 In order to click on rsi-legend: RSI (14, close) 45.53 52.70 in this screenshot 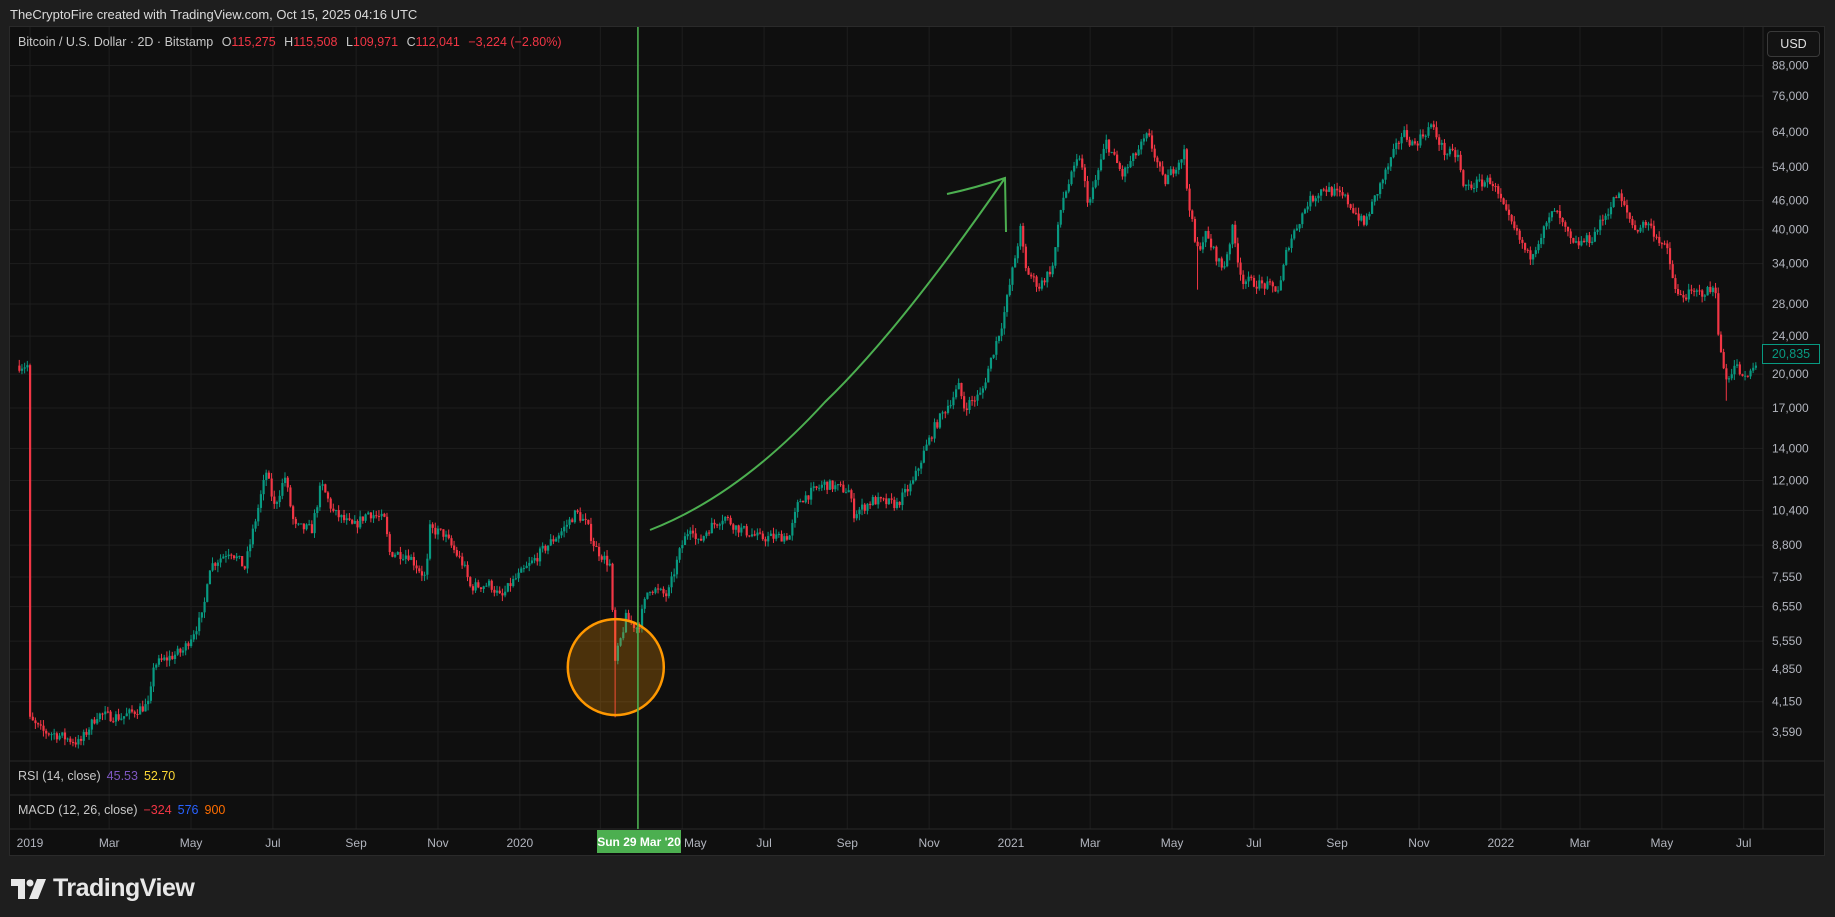, I will do `click(99, 776)`.